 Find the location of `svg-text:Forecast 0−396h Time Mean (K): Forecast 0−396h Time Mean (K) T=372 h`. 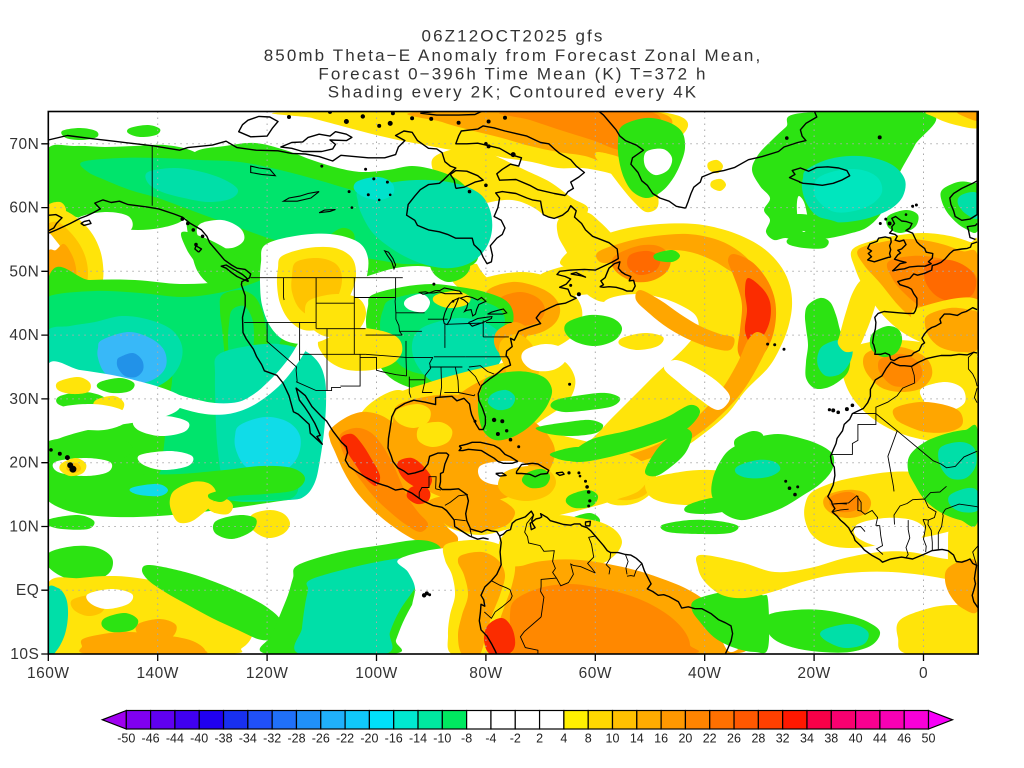

svg-text:Forecast 0−396h Time Mean (K): Forecast 0−396h Time Mean (K) T=372 h is located at coordinates (512, 74).